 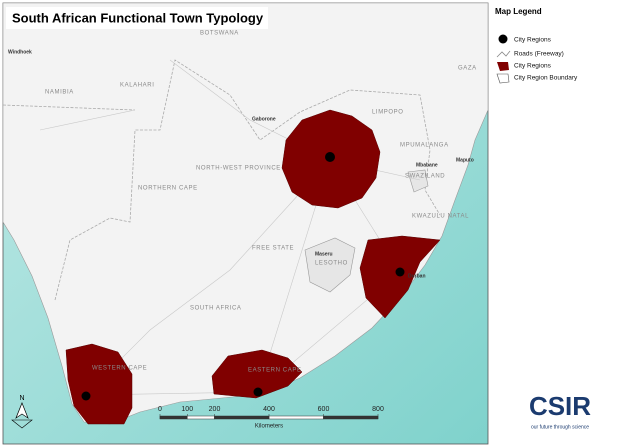 I want to click on scale-label: 400, so click(x=269, y=409).